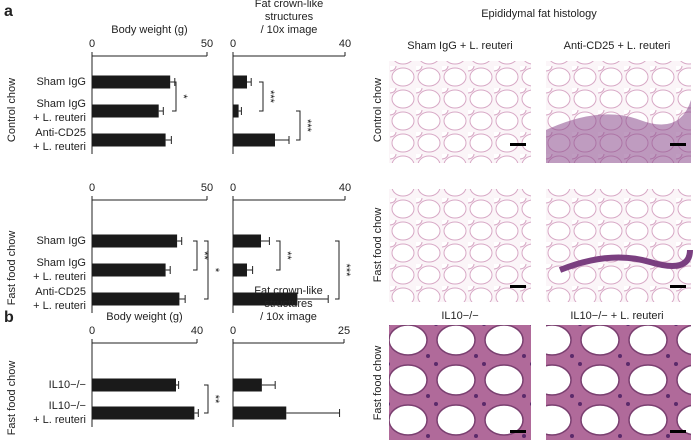  I want to click on histology-column: IL10−/−, so click(459, 316).